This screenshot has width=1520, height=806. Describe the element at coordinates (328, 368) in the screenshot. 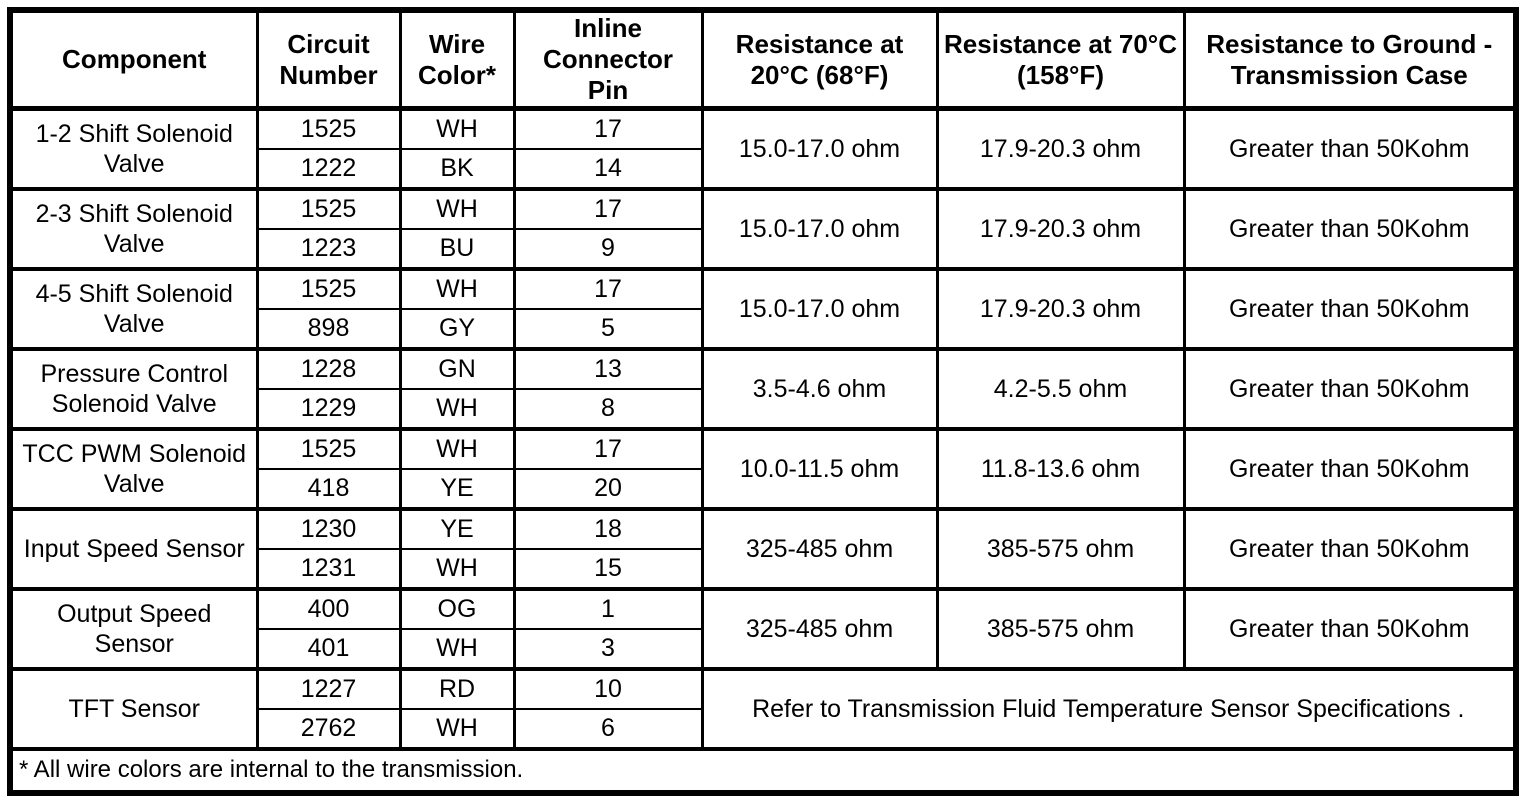

I see `circuit-number-cell: 1228` at that location.